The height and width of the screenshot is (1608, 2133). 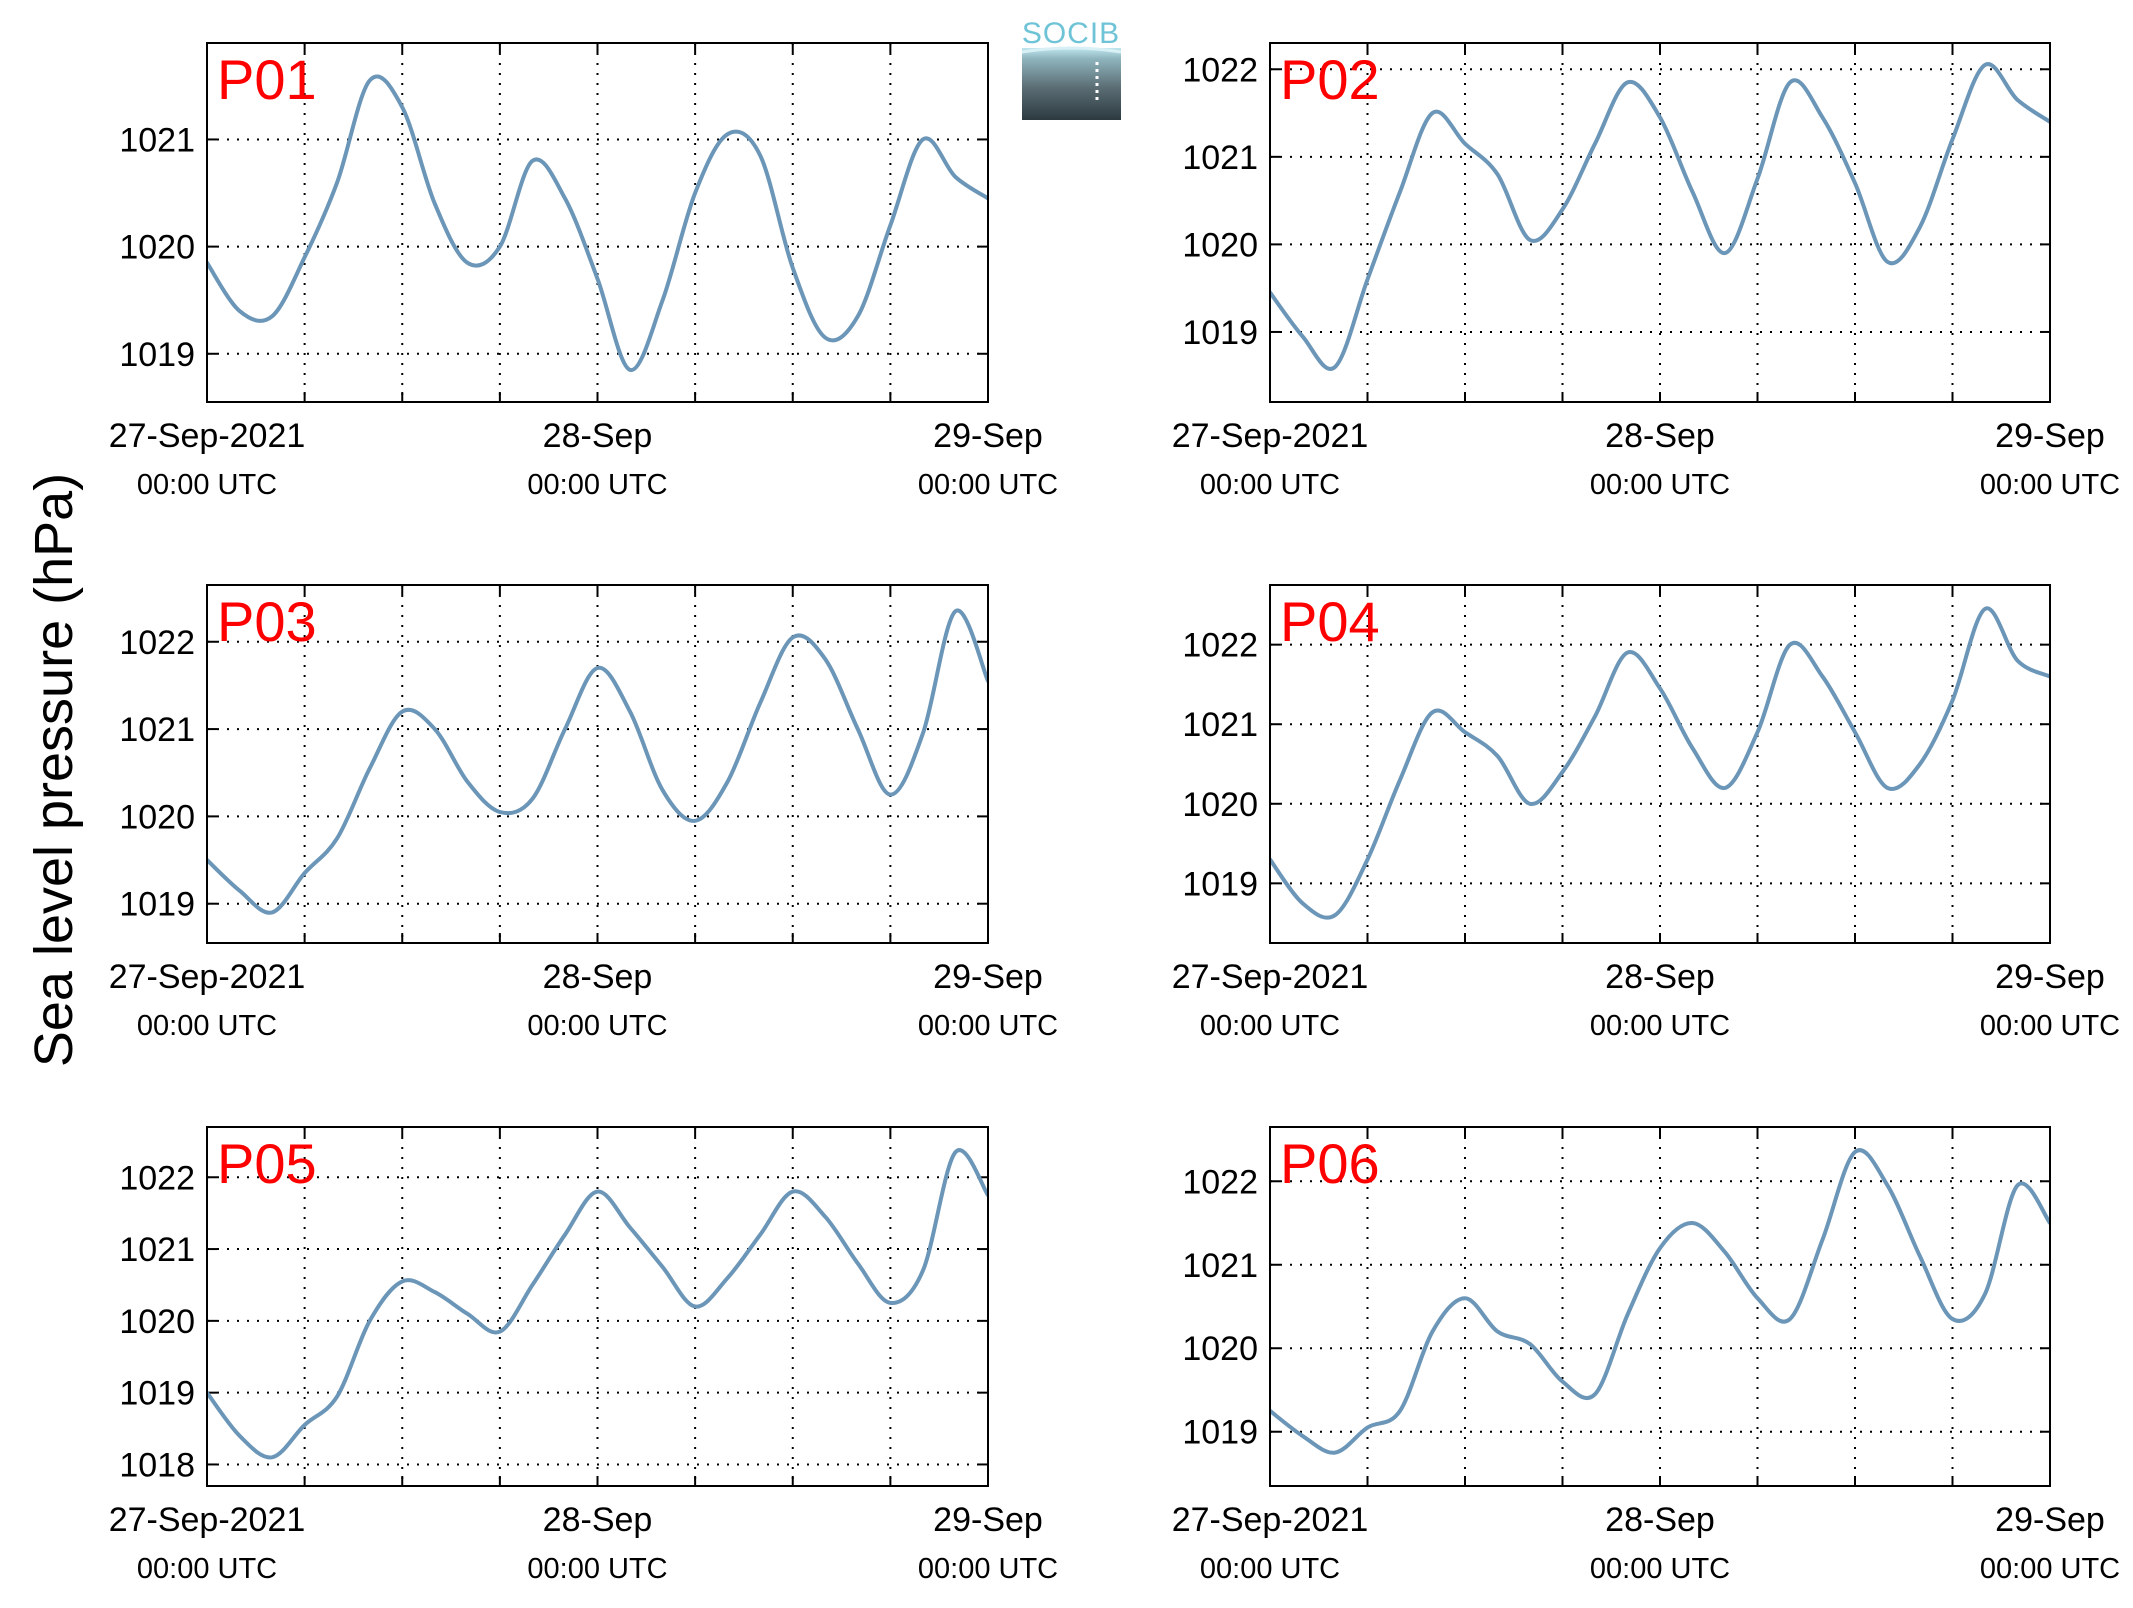 What do you see at coordinates (1330, 1163) in the screenshot?
I see `panel-label: P06` at bounding box center [1330, 1163].